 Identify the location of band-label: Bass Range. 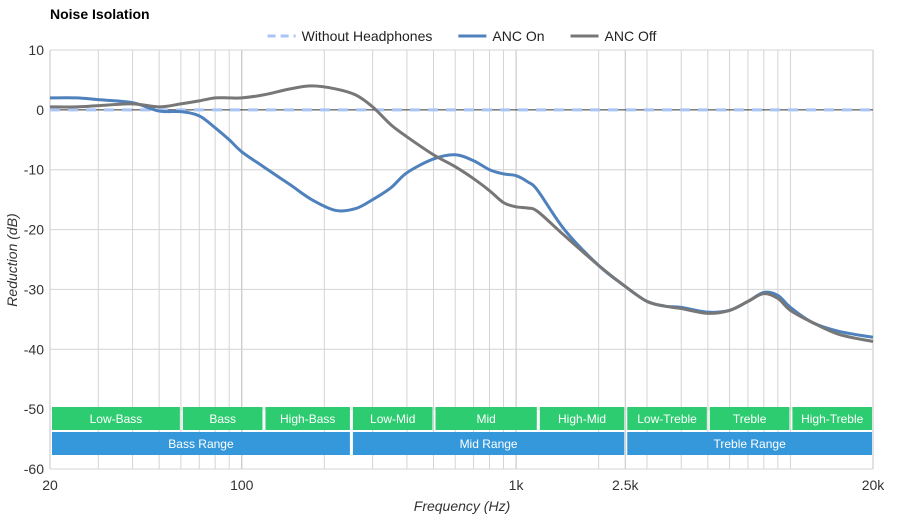
(201, 444).